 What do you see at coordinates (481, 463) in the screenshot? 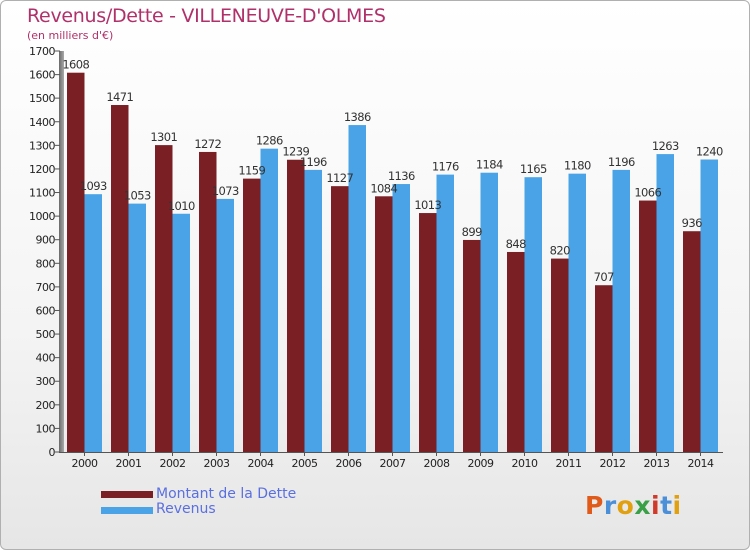
I see `x-tick-label: 2009` at bounding box center [481, 463].